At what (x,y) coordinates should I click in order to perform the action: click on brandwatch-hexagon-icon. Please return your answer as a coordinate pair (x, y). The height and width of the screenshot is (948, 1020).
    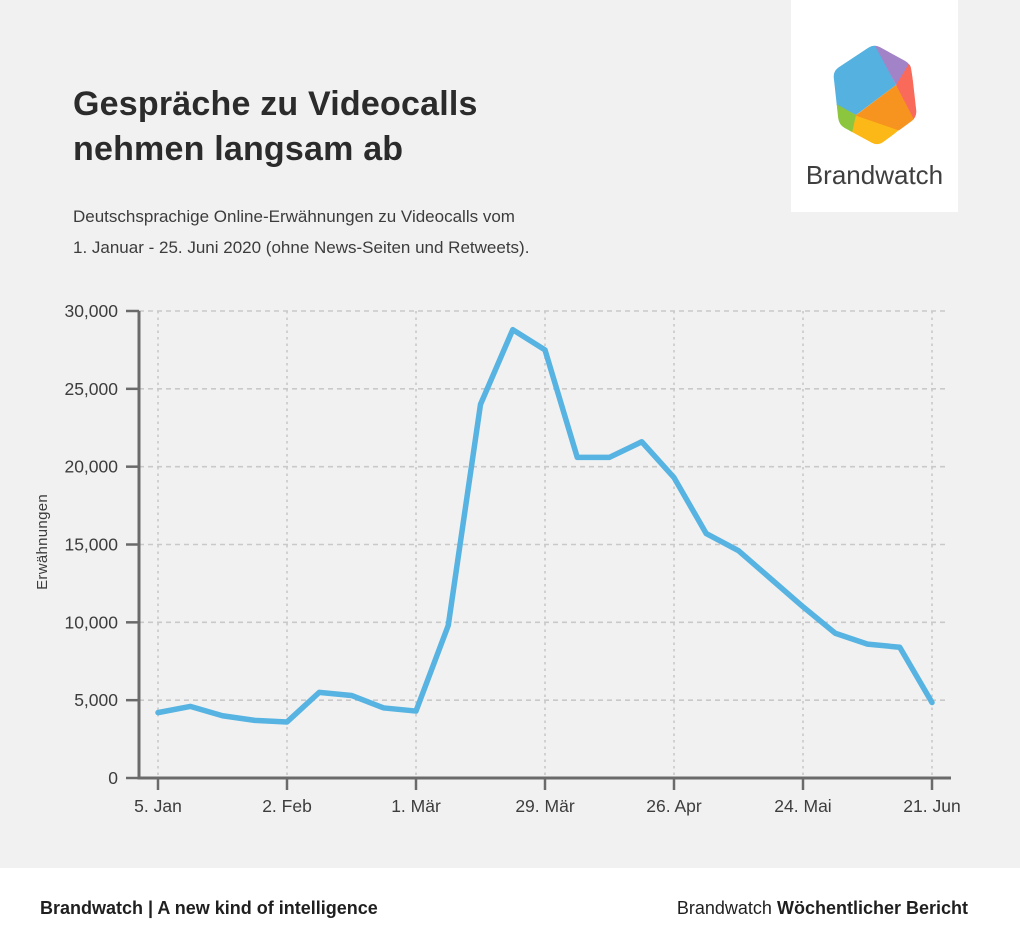
    Looking at the image, I should click on (874, 95).